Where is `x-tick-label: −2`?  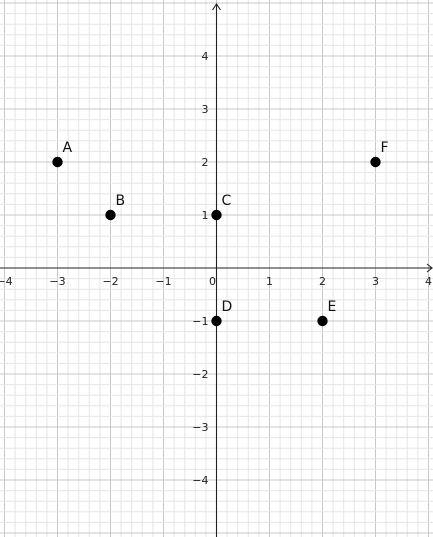 x-tick-label: −2 is located at coordinates (110, 281).